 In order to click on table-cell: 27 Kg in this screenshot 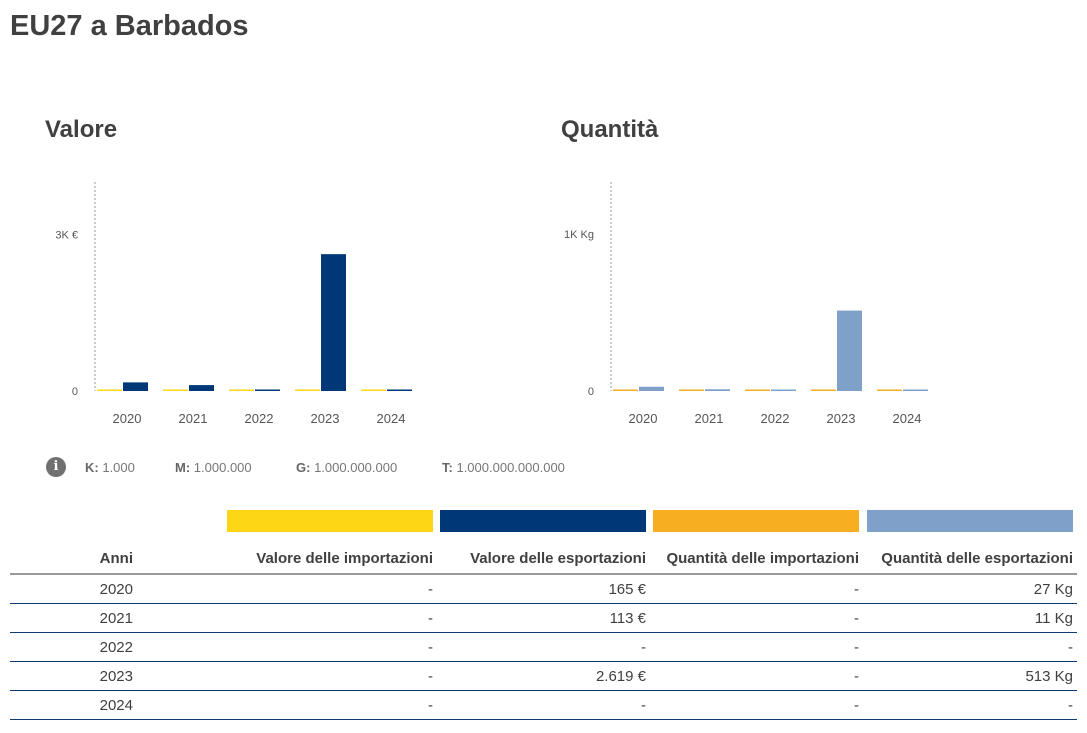, I will do `click(970, 589)`.